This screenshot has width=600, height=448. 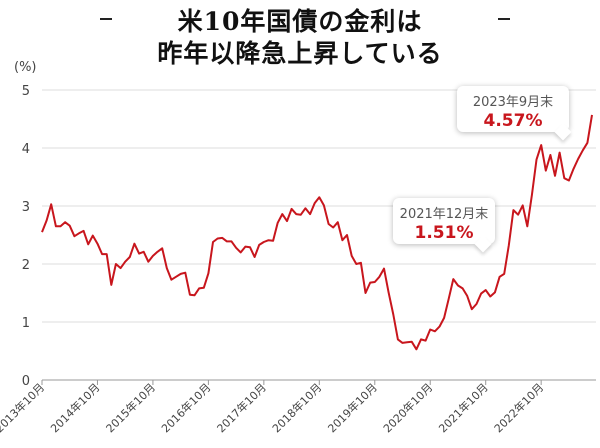 I want to click on title-decoration-left, so click(x=106, y=19).